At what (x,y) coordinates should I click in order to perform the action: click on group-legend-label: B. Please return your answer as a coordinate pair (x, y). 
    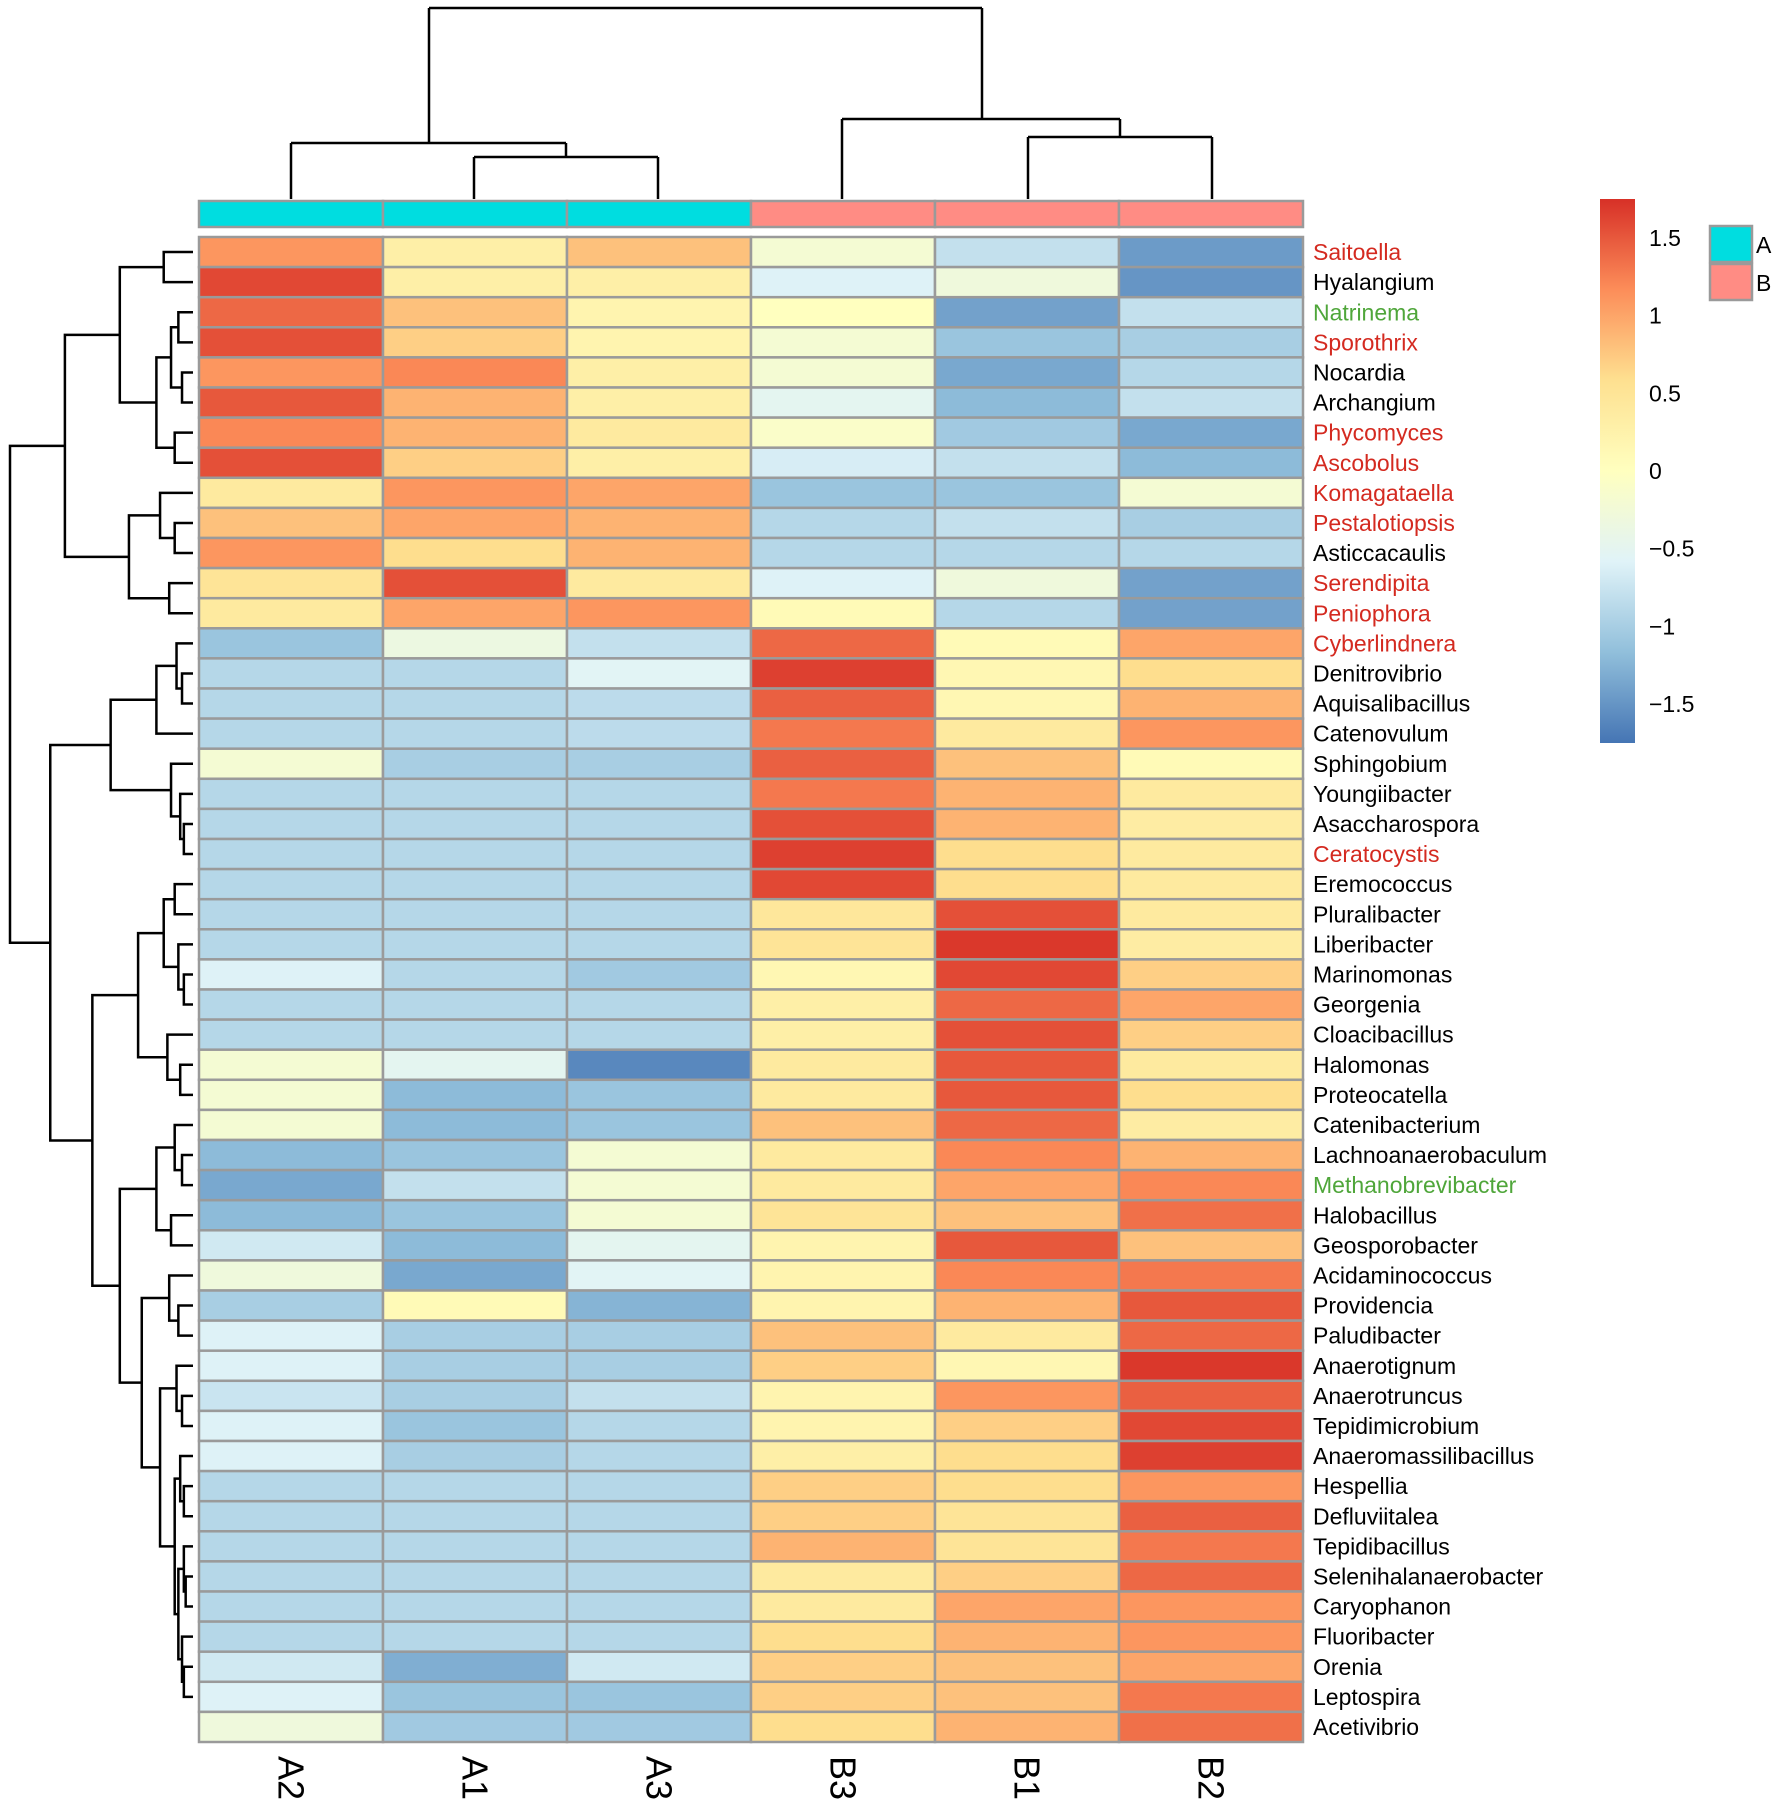
    Looking at the image, I should click on (1763, 283).